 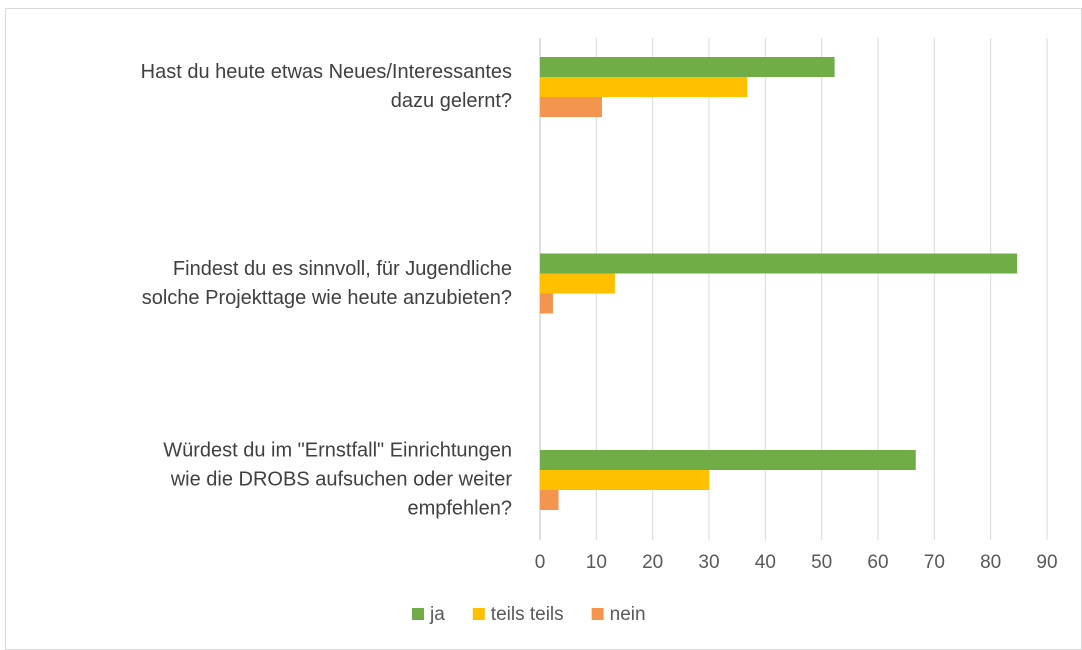 What do you see at coordinates (1046, 562) in the screenshot?
I see `x-tick-label: 90` at bounding box center [1046, 562].